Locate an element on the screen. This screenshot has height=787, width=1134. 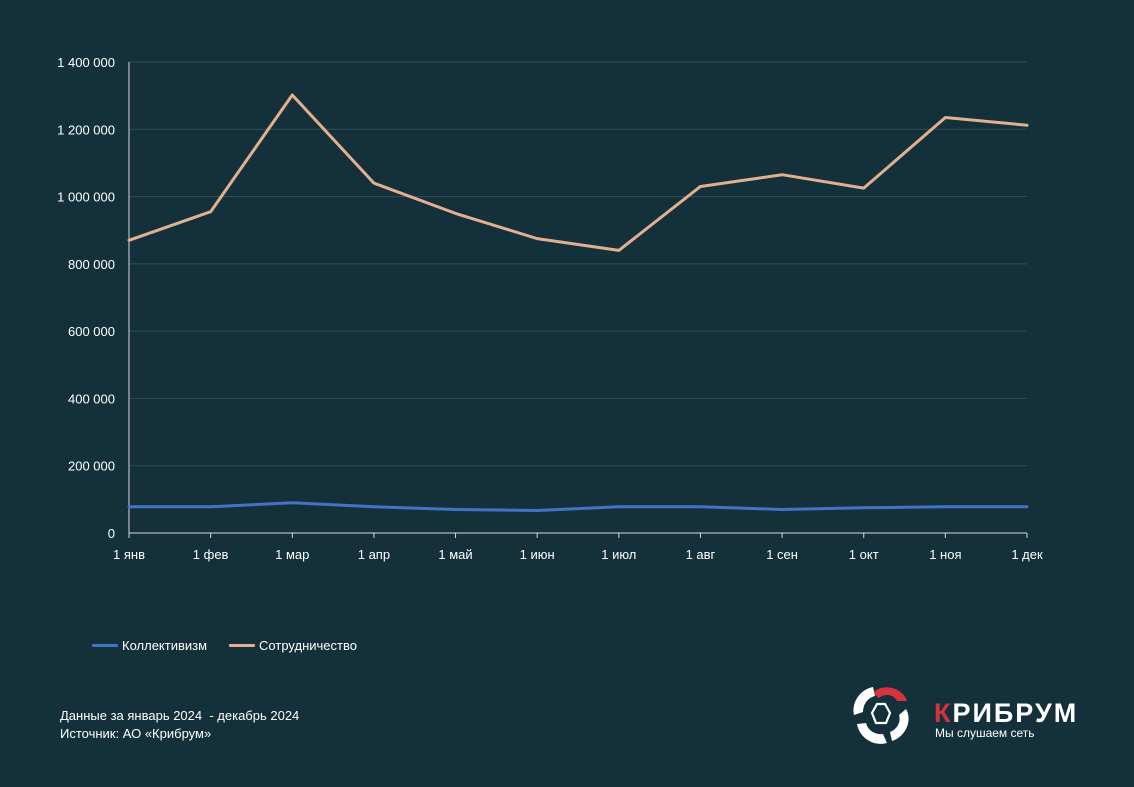
y-tick-label-2: 400 000 is located at coordinates (91, 398).